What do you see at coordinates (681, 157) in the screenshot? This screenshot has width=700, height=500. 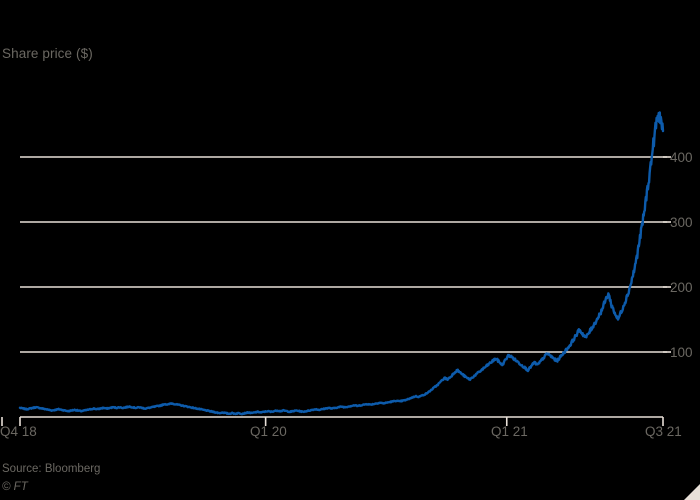 I see `y-tick-label-400: 400` at bounding box center [681, 157].